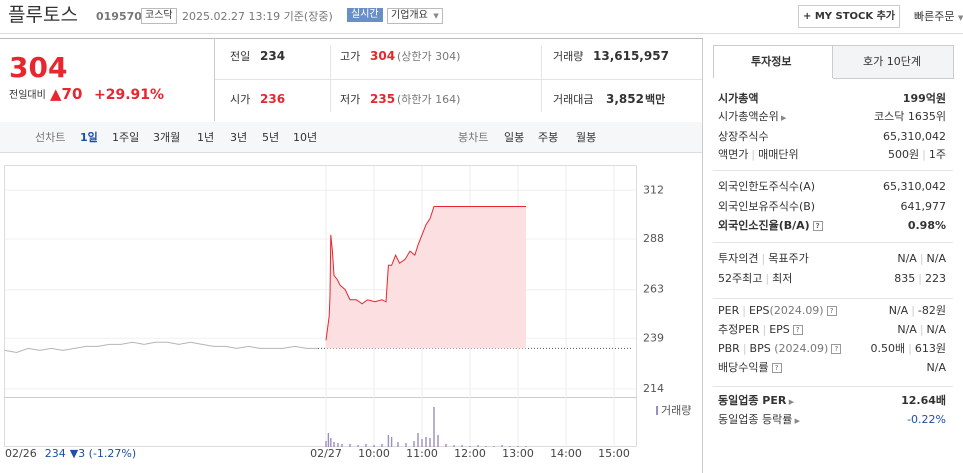 The image size is (963, 473). What do you see at coordinates (914, 136) in the screenshot?
I see `row-value: 65,310,042` at bounding box center [914, 136].